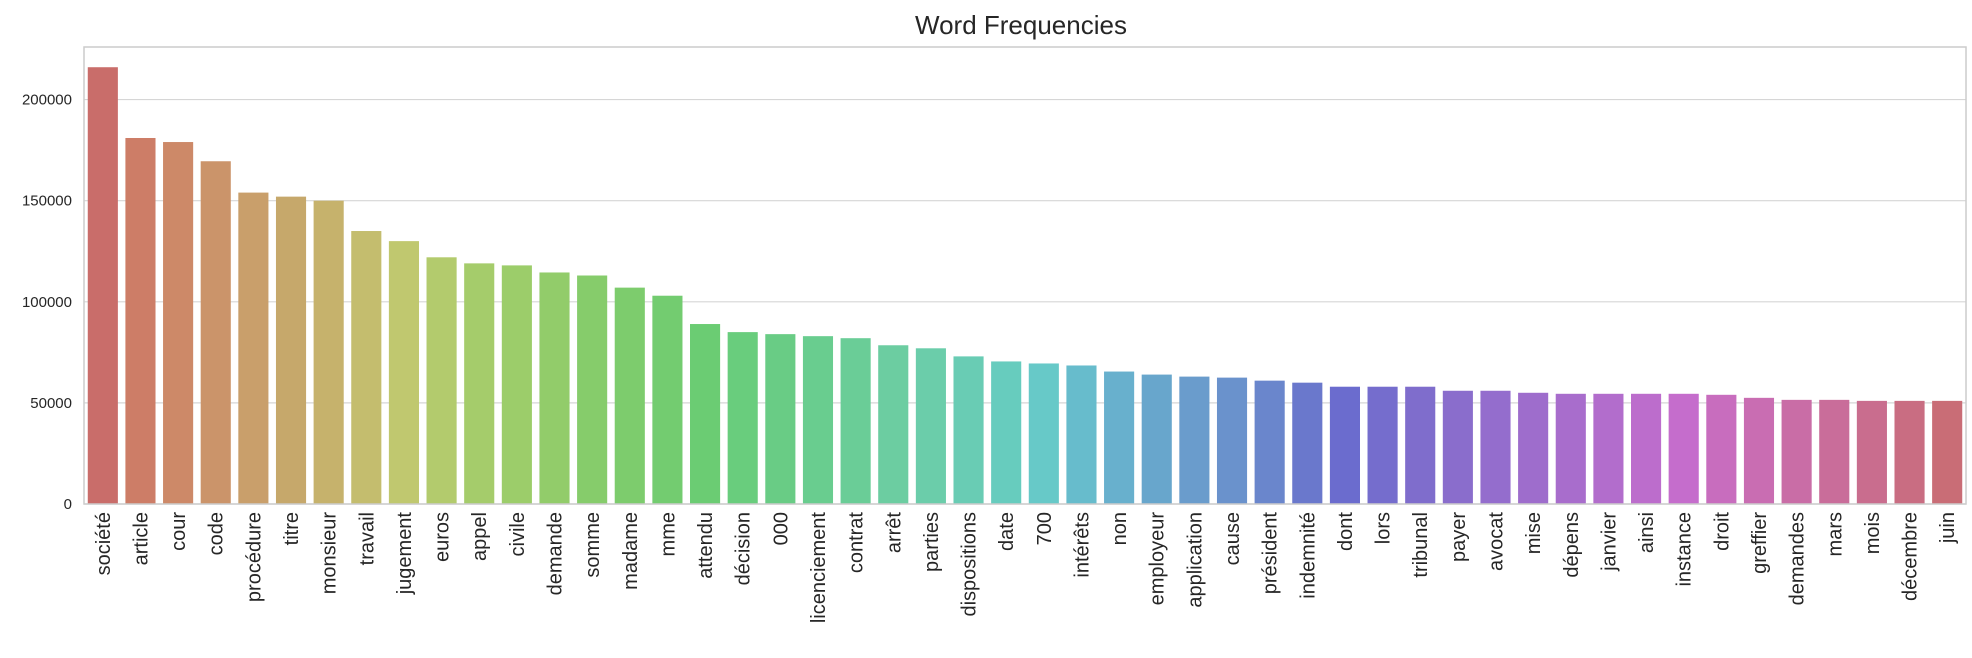 This screenshot has width=1972, height=658. Describe the element at coordinates (668, 534) in the screenshot. I see `x-tick-label: mme` at that location.